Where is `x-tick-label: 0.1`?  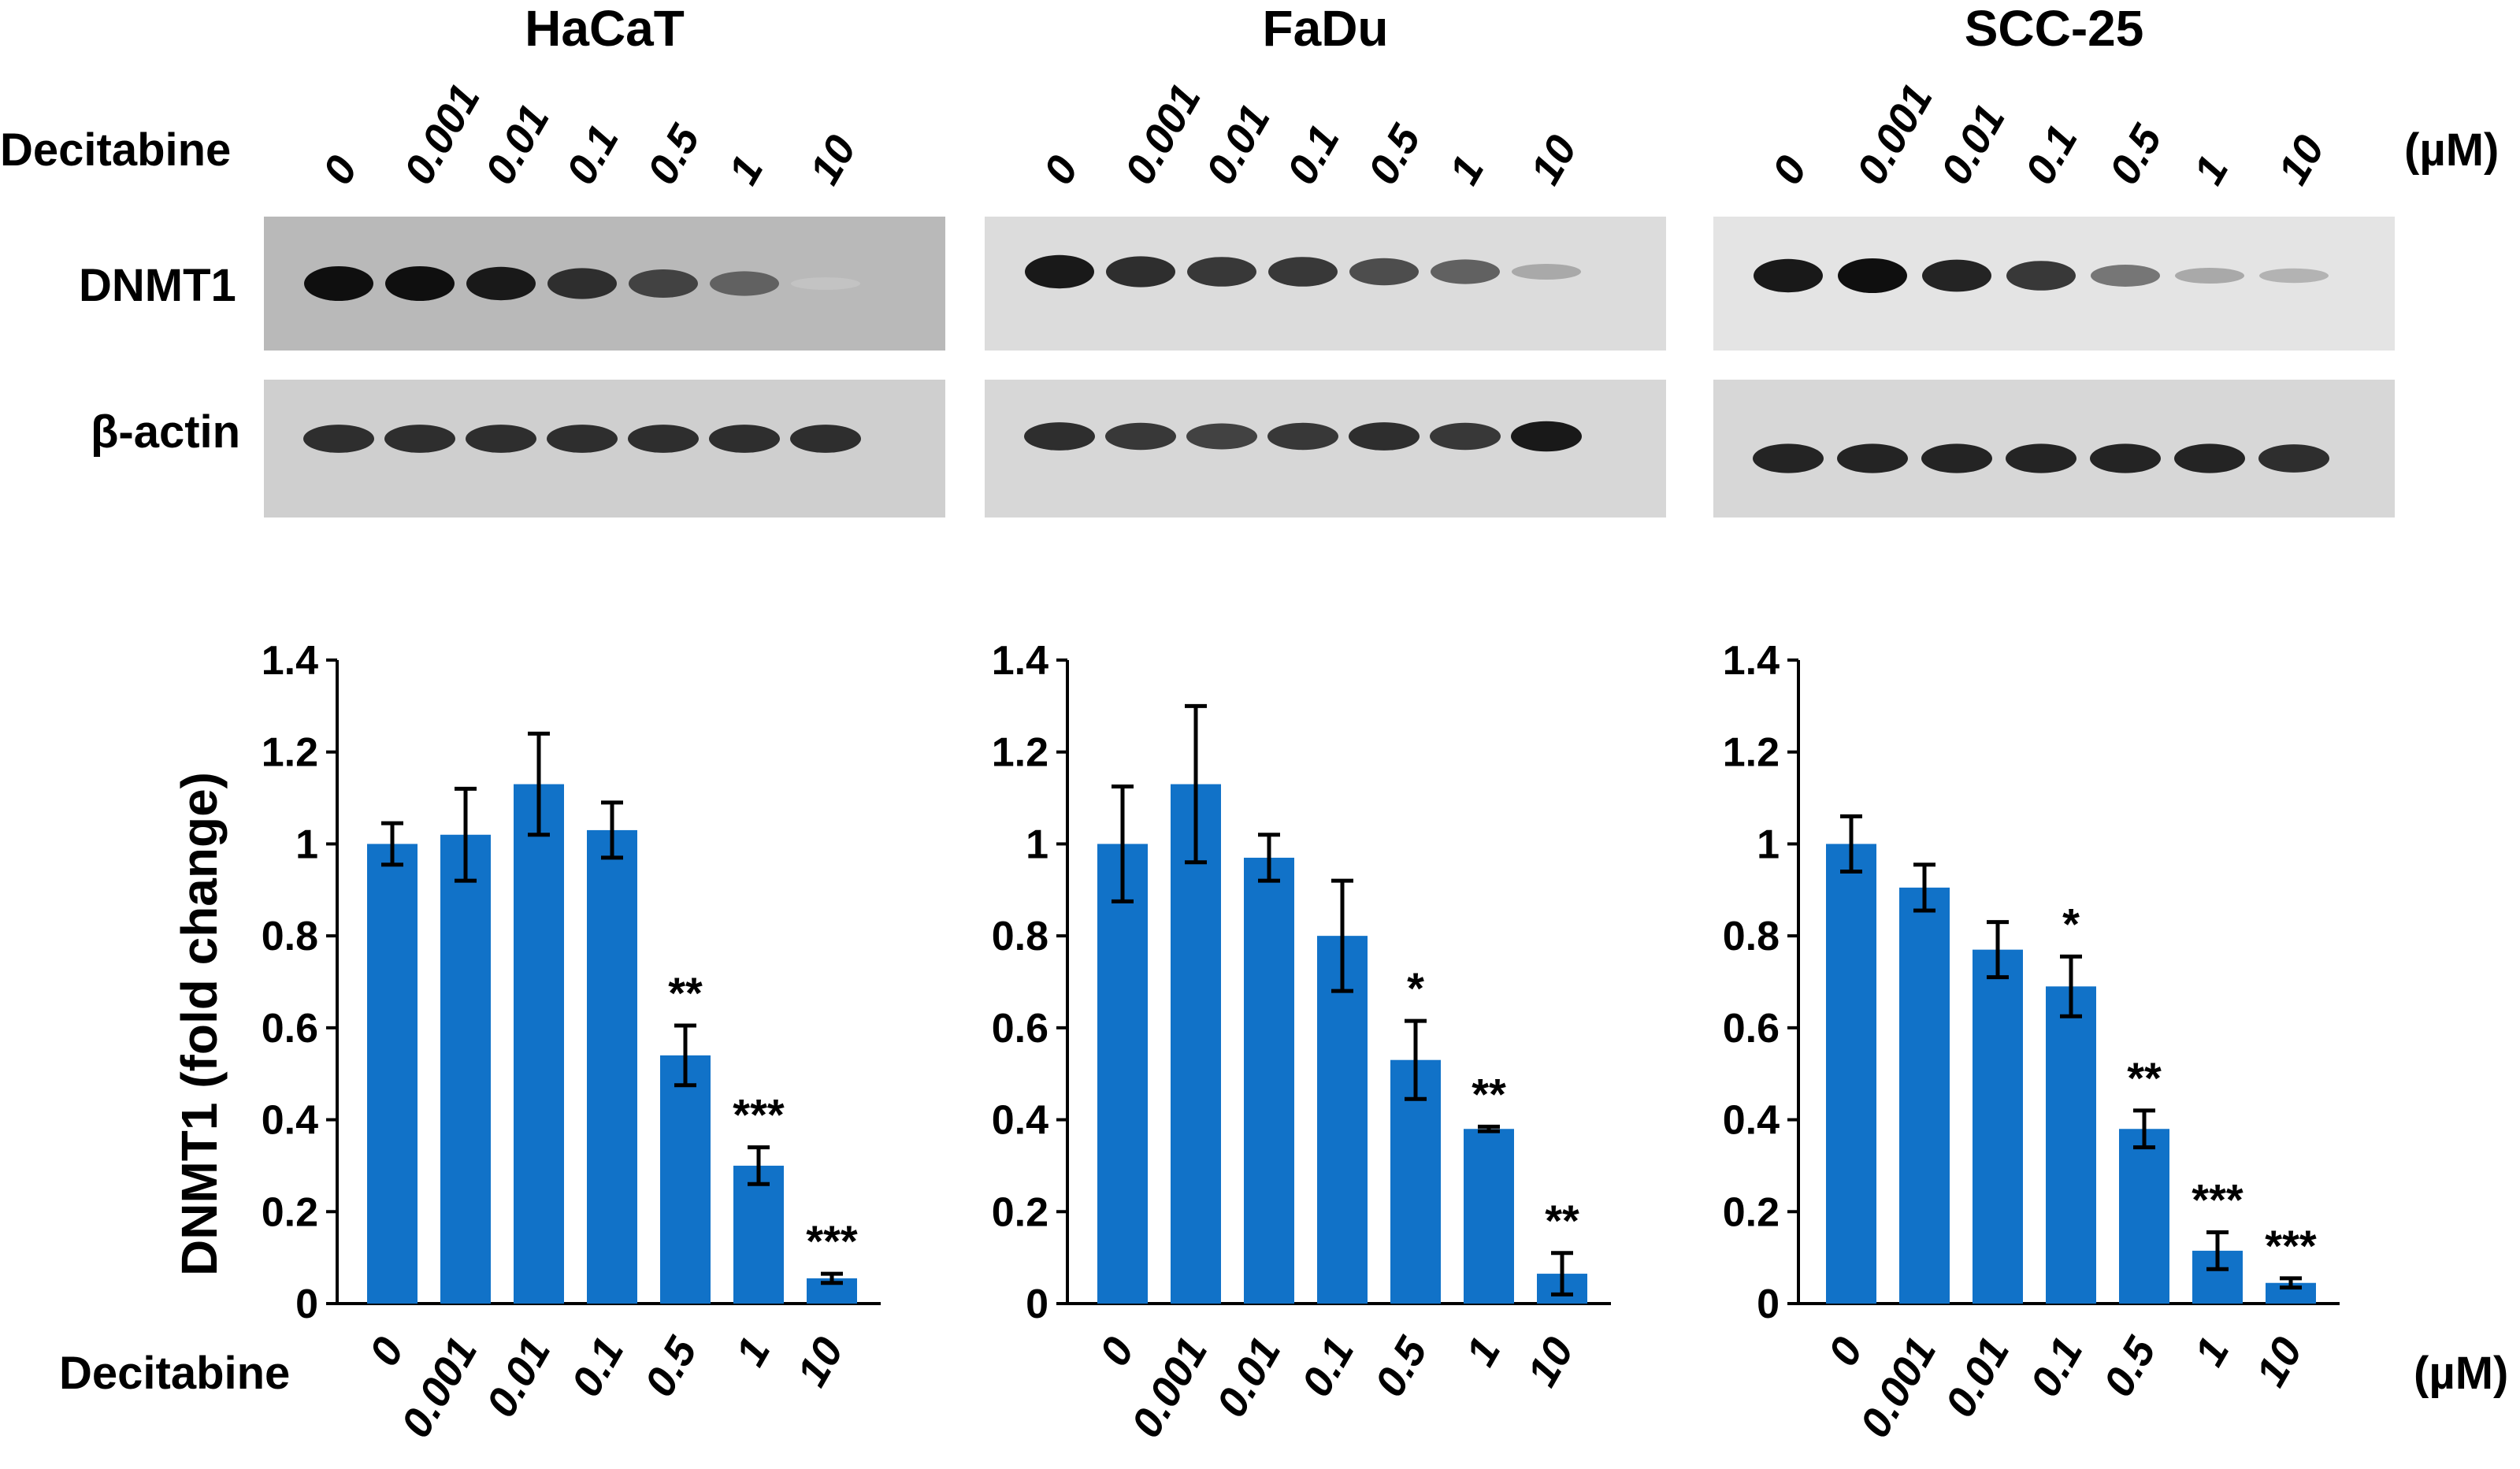
x-tick-label: 0.1 is located at coordinates (2056, 1367).